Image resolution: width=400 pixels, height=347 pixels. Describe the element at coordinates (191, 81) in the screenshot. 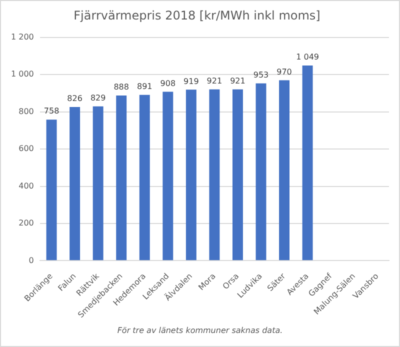

I see `data-label: 919` at that location.